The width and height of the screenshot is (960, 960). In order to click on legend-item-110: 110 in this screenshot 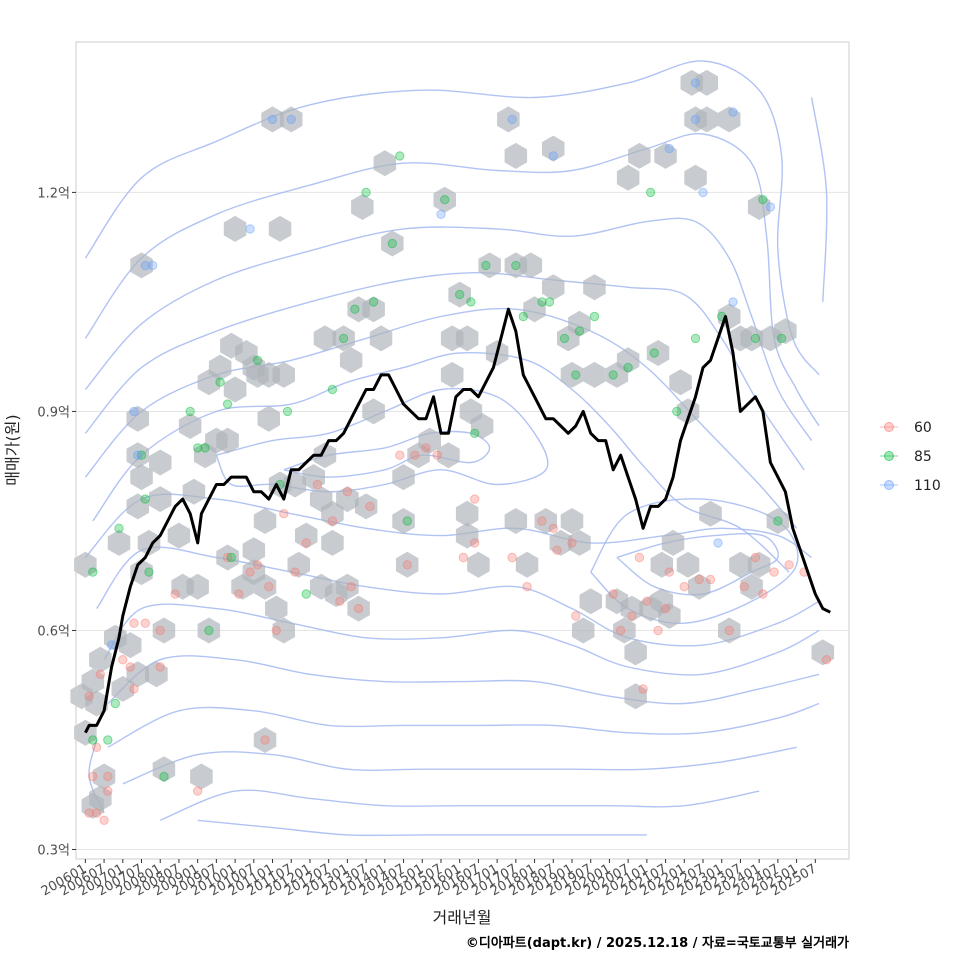, I will do `click(910, 486)`.